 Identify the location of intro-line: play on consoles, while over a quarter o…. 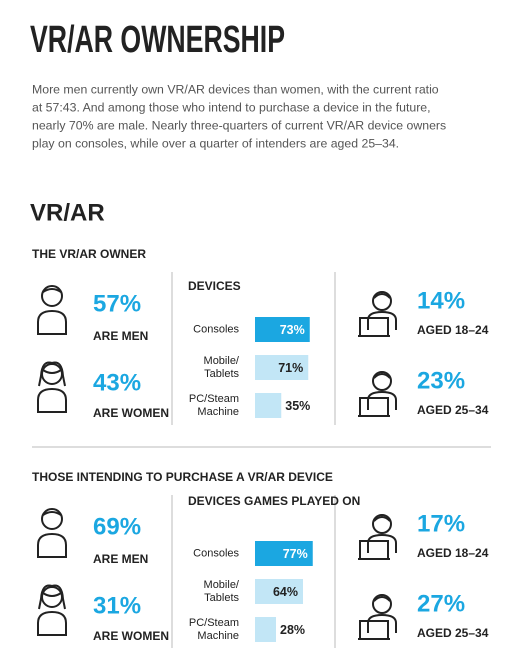
(215, 143).